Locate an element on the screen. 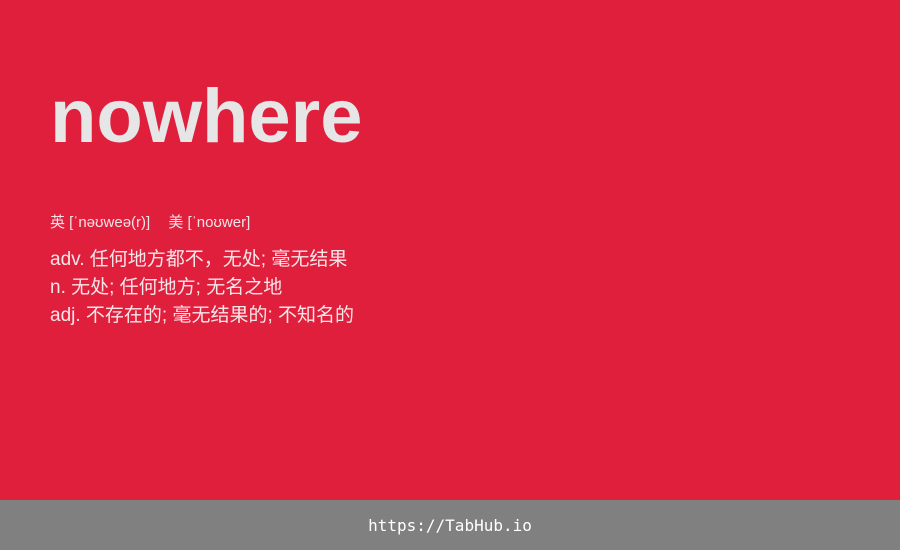 This screenshot has height=550, width=900. headword: nowhere is located at coordinates (206, 116).